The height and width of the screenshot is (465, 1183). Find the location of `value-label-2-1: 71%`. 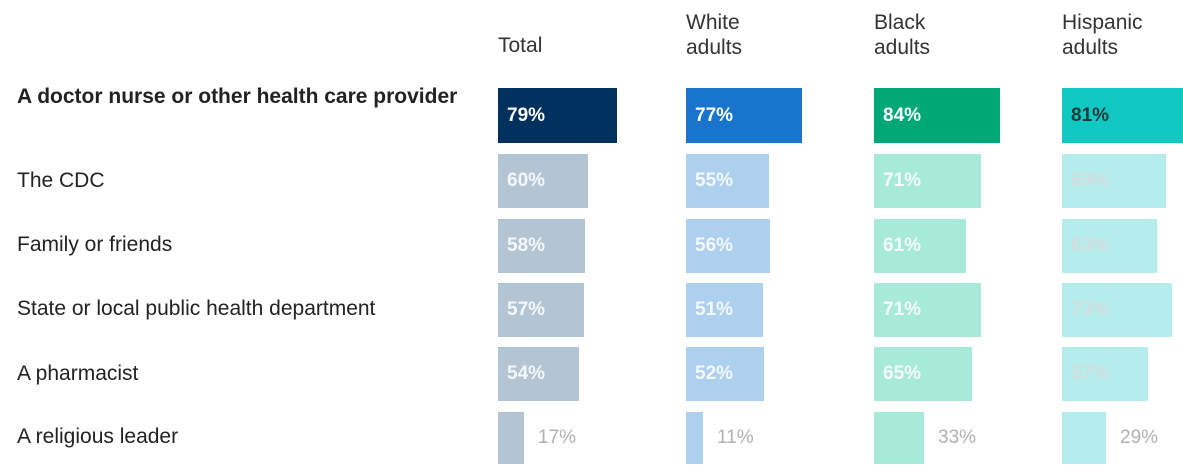

value-label-2-1: 71% is located at coordinates (902, 180).